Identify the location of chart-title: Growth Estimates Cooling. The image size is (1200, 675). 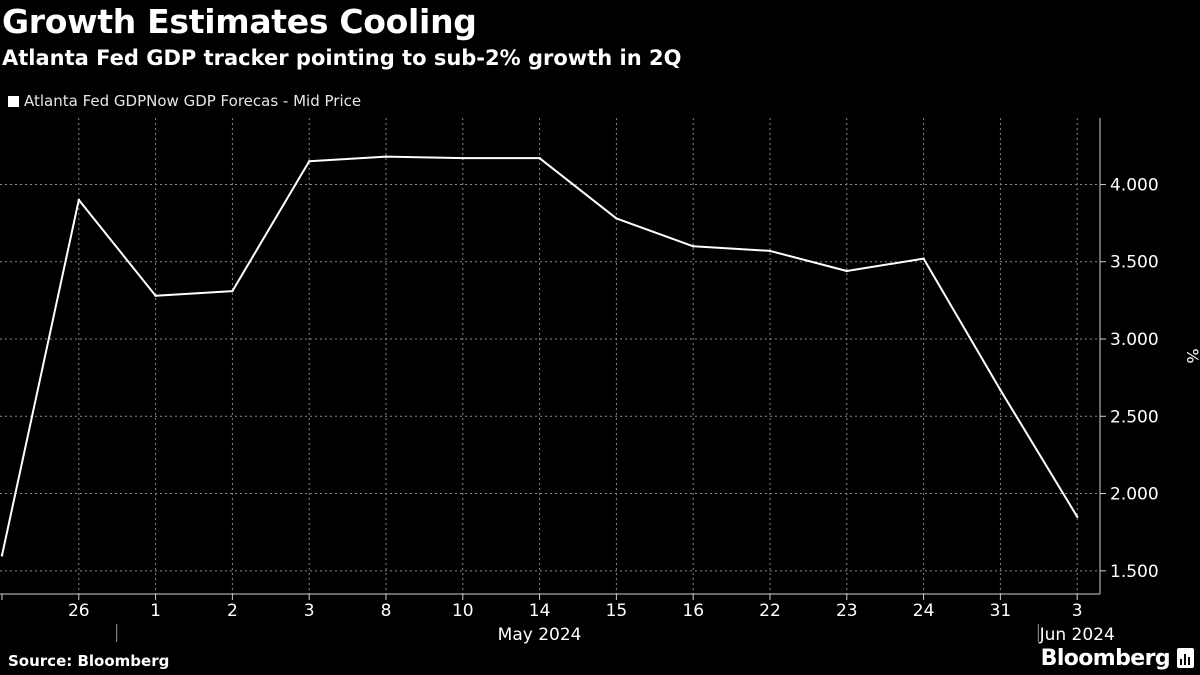
(239, 21).